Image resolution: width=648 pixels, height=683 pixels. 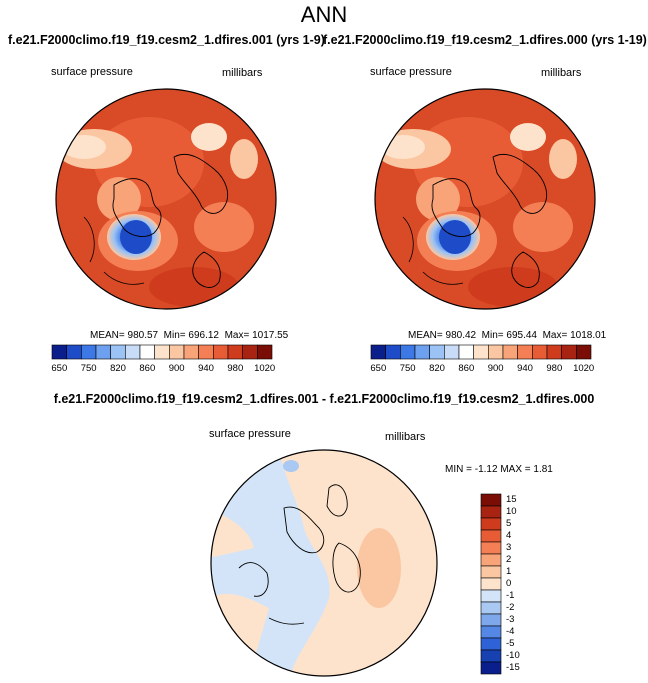 What do you see at coordinates (509, 571) in the screenshot?
I see `colorbar-tick-label: 1` at bounding box center [509, 571].